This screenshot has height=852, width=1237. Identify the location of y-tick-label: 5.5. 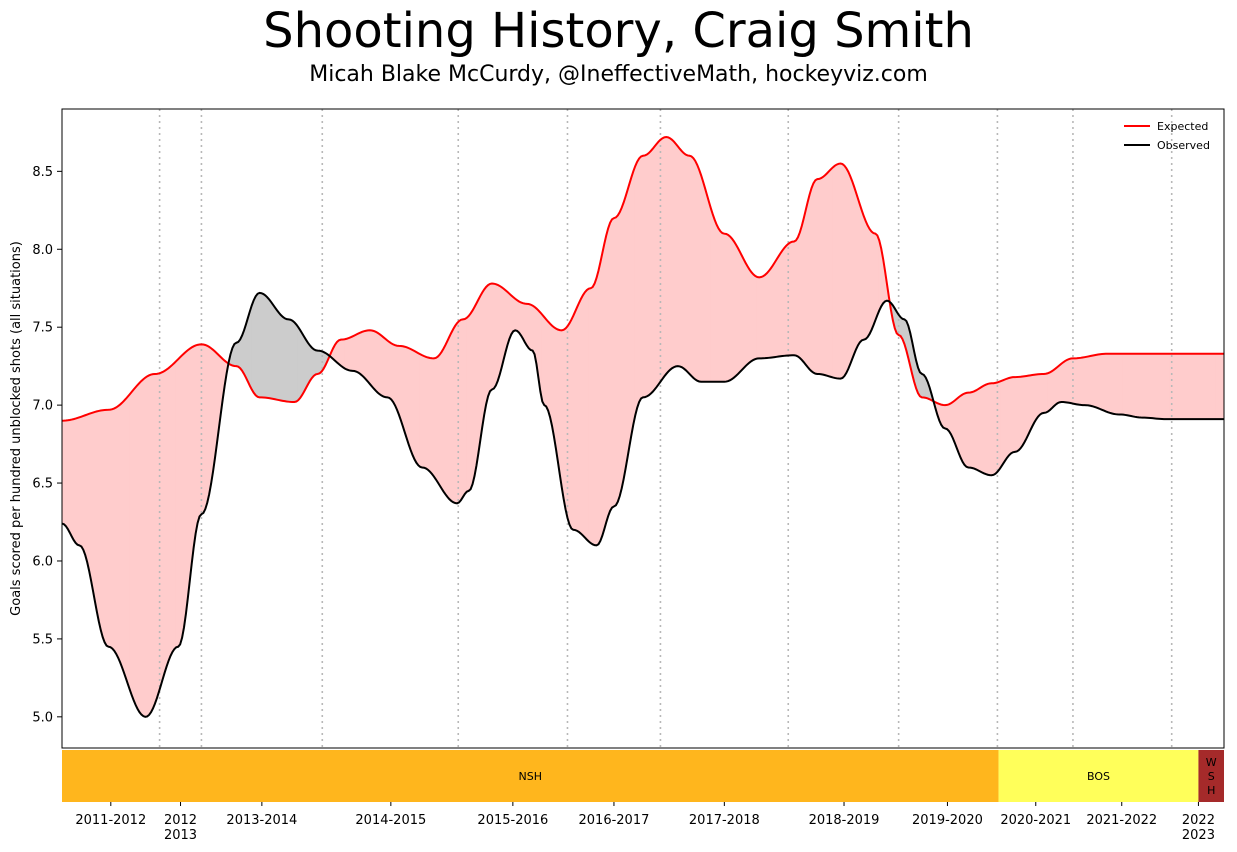
(42, 639).